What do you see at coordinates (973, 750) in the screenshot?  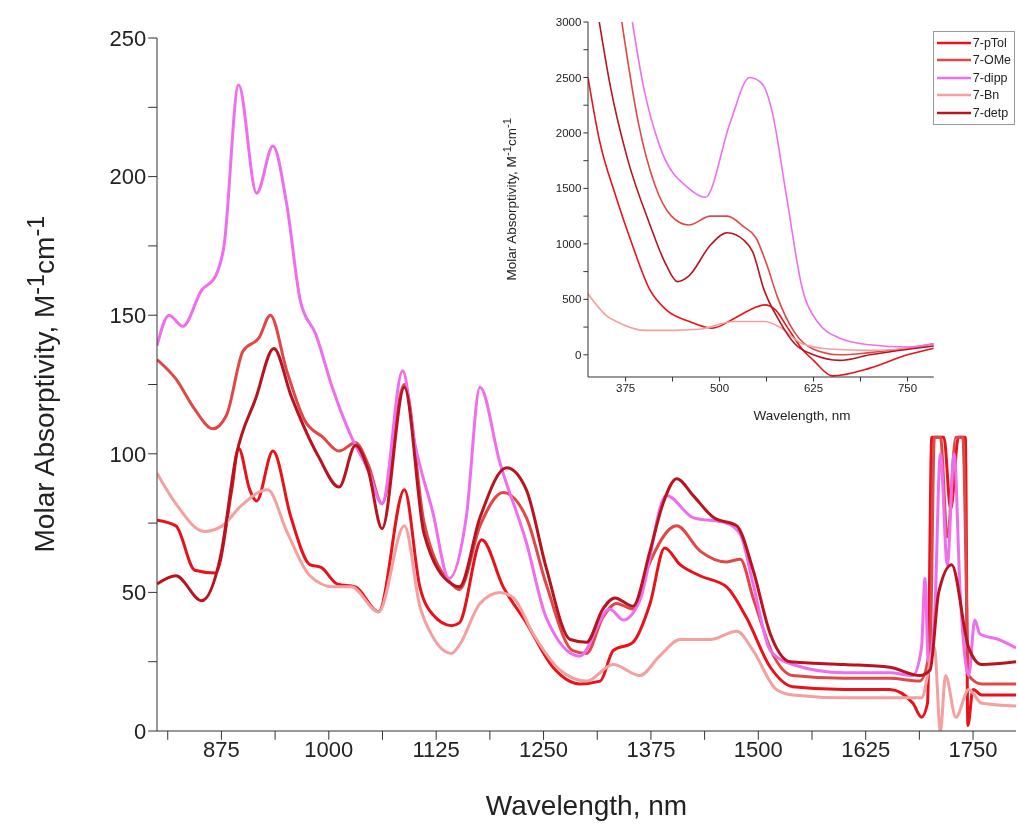 I see `x-tick-label: 1750` at bounding box center [973, 750].